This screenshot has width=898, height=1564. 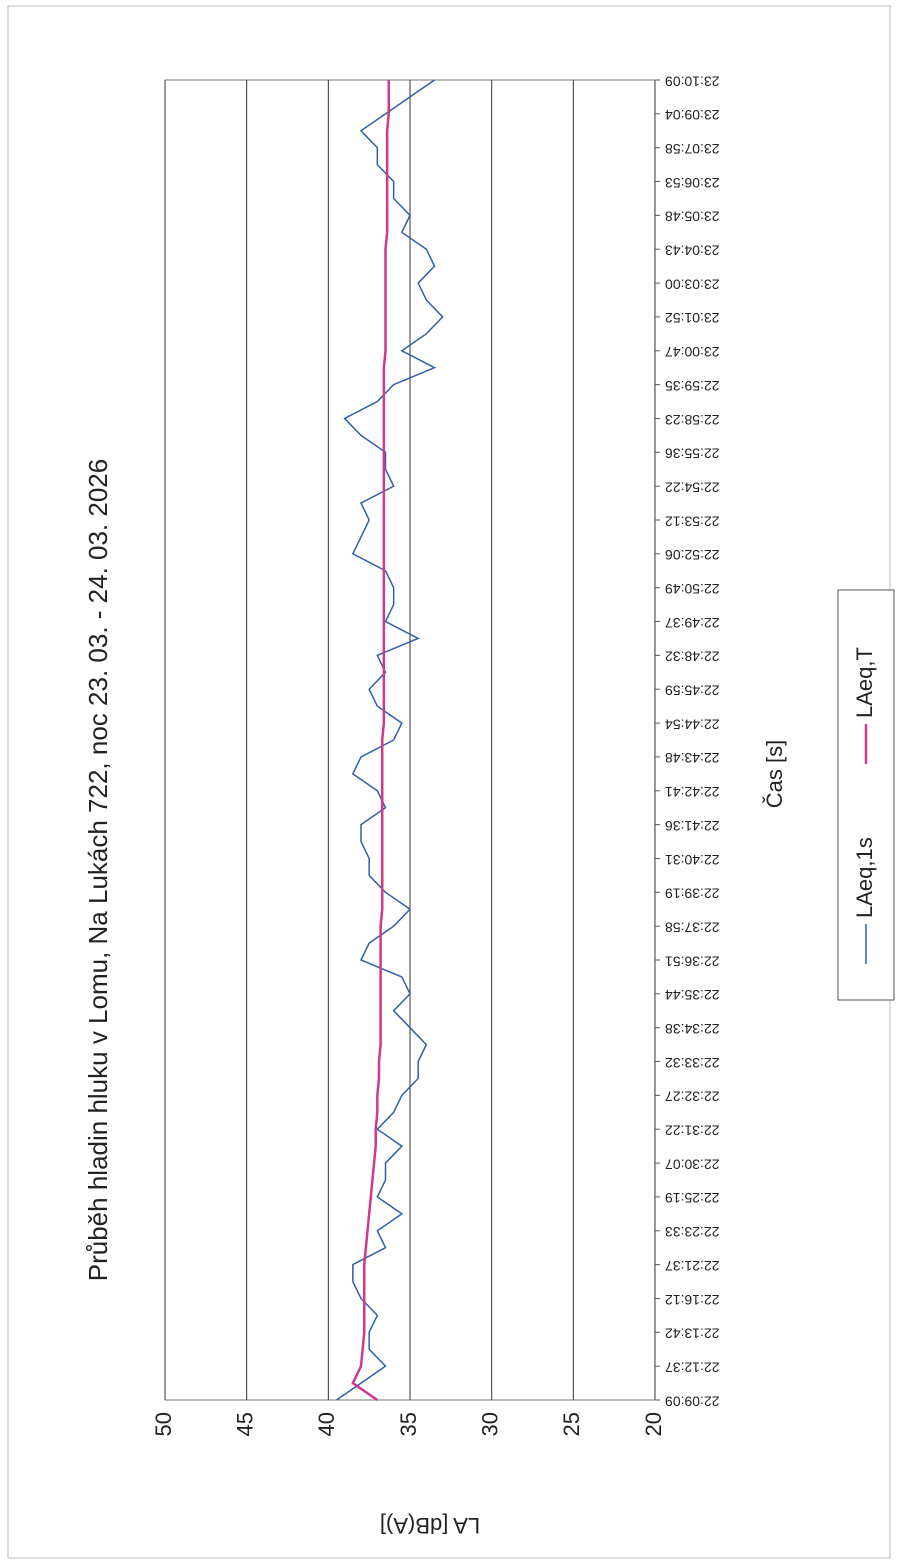 I want to click on x-axis-title: Čas [s], so click(x=774, y=774).